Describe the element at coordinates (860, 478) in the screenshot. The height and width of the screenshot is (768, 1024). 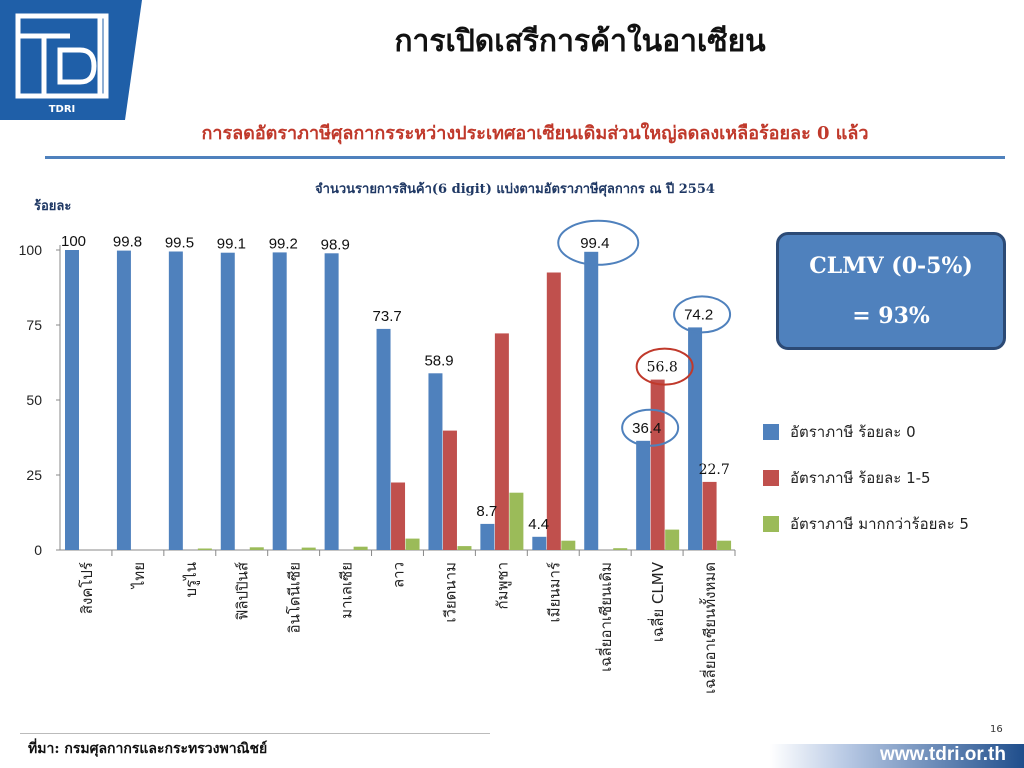
I see `legend-label: อัตราภาษี ร้อยละ 1-5` at that location.